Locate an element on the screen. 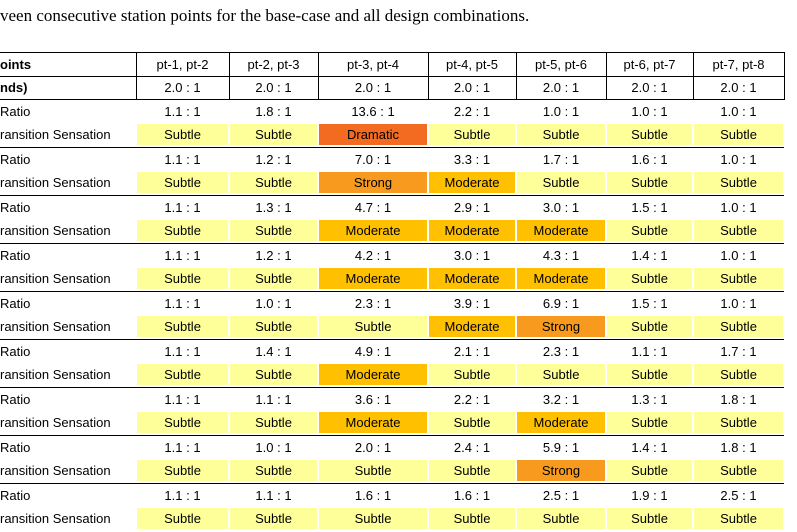 Image resolution: width=797 pixels, height=532 pixels. ratio-cell: 1.5 : 1 is located at coordinates (649, 207).